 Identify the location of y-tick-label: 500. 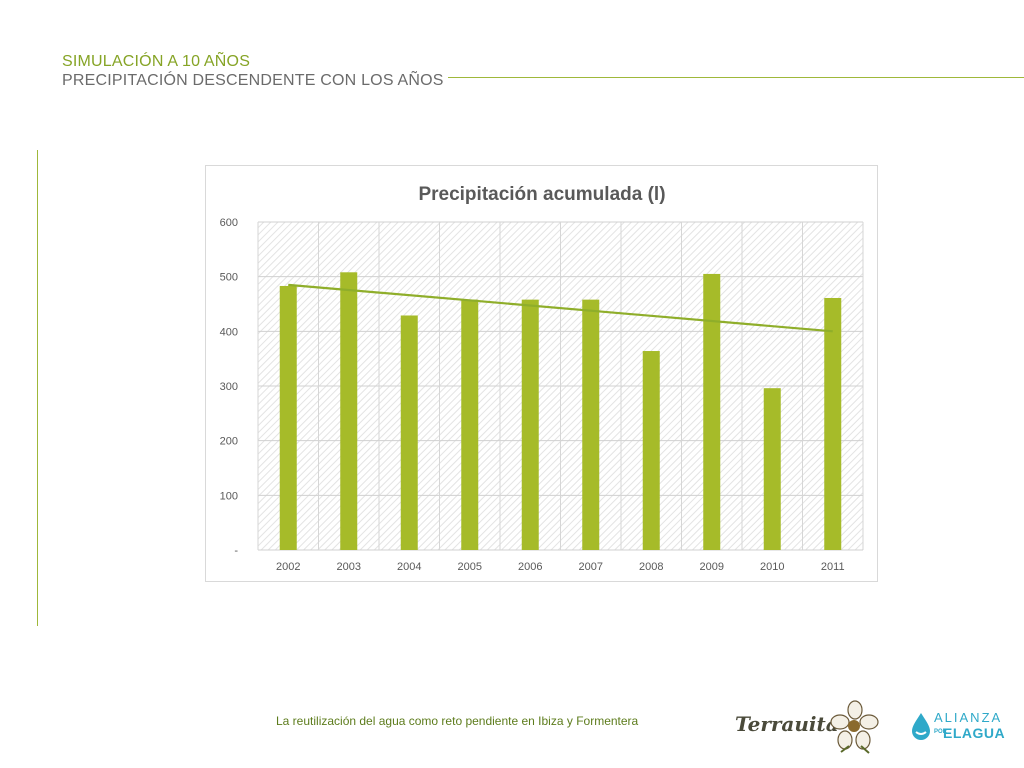
(229, 278).